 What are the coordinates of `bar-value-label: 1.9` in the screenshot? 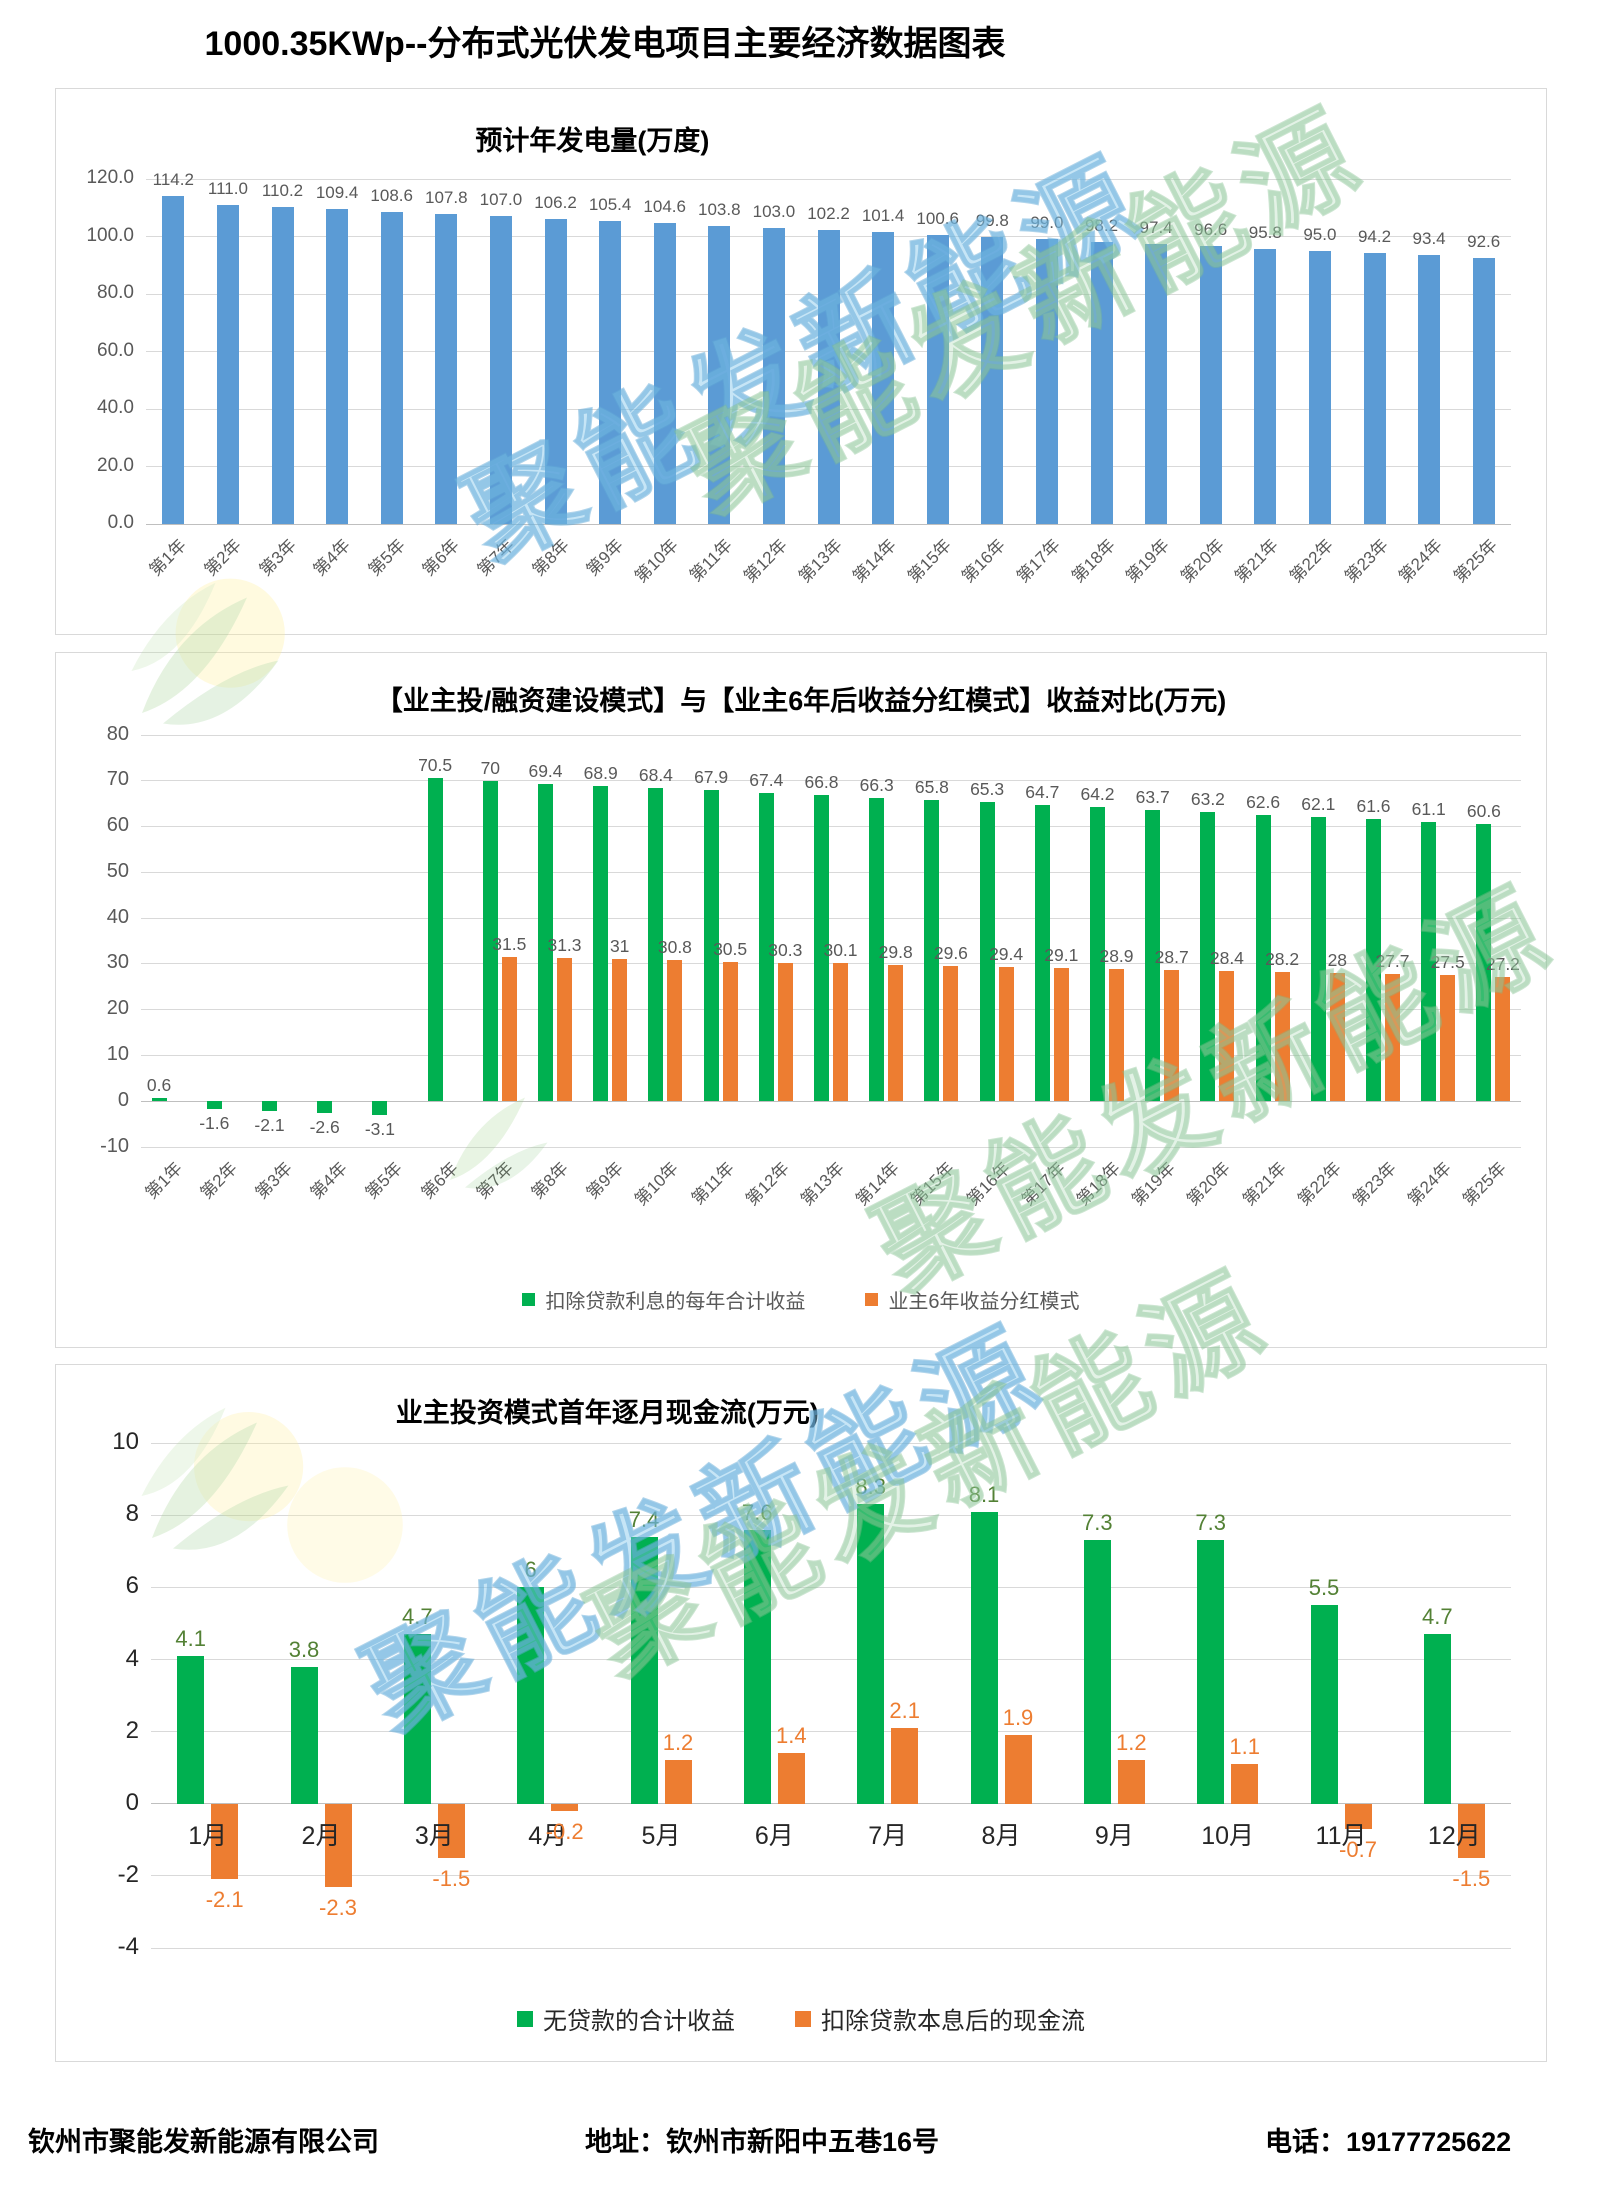 It's located at (1018, 1718).